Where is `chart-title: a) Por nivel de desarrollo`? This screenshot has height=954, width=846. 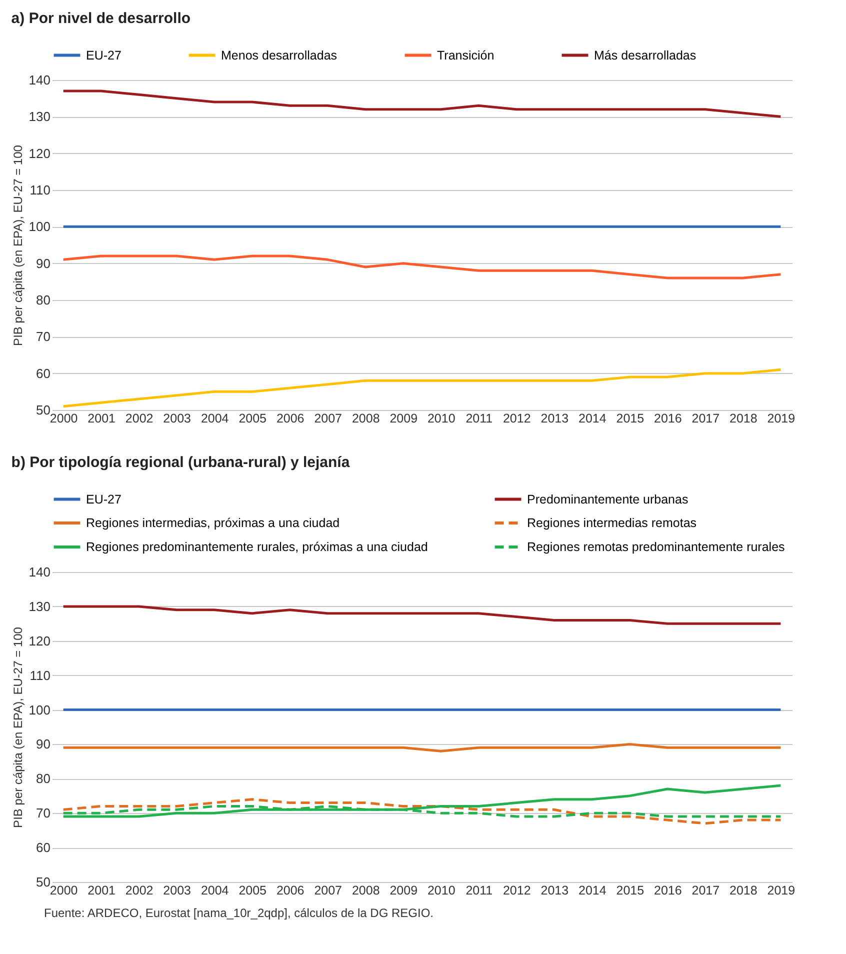
chart-title: a) Por nivel de desarrollo is located at coordinates (101, 18).